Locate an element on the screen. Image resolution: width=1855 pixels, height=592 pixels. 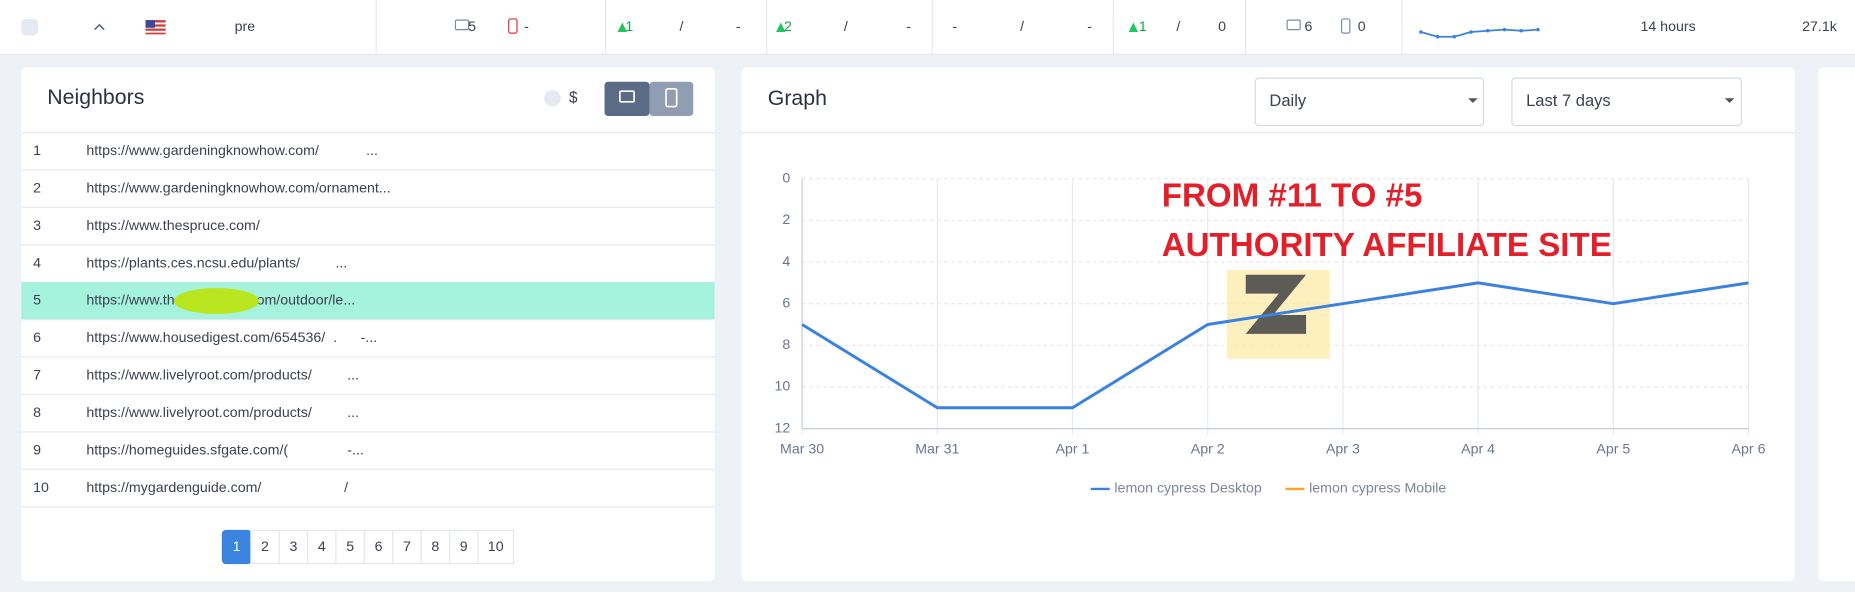
page-number: 3 is located at coordinates (293, 547).